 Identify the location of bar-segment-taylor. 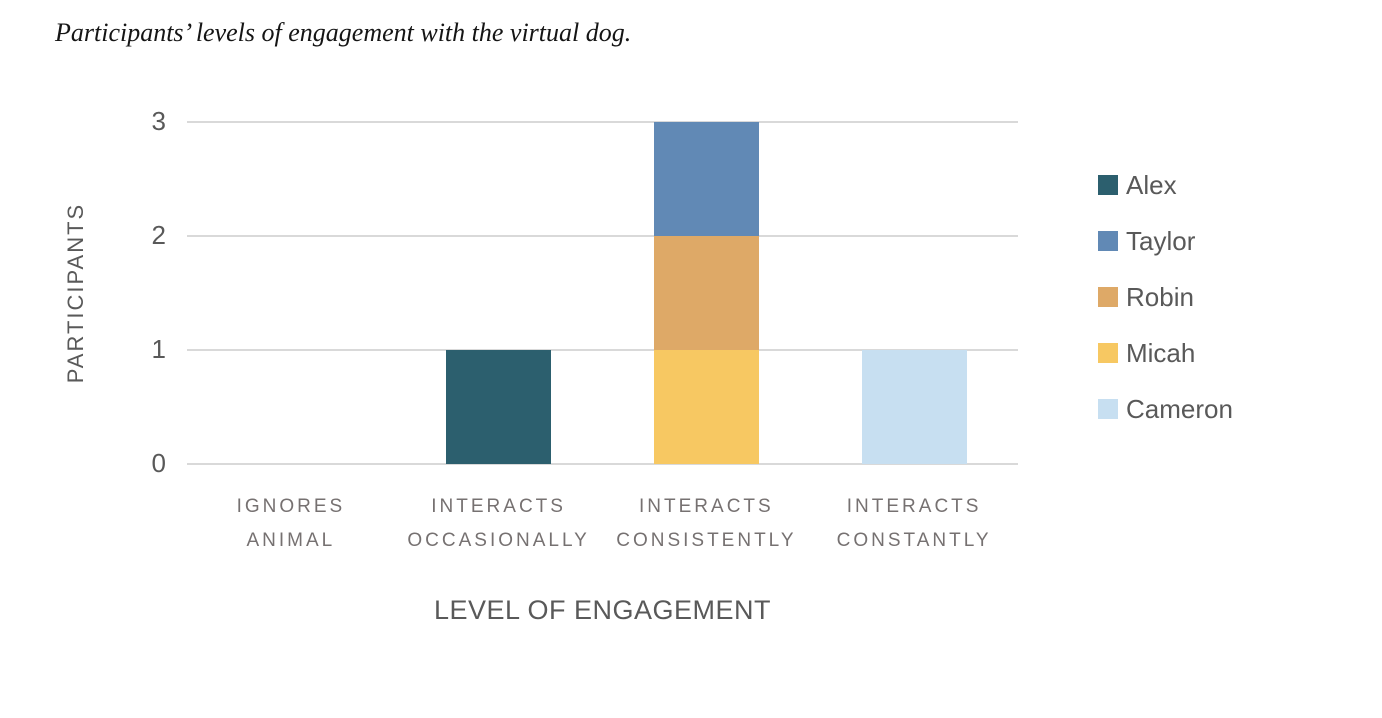
(706, 179).